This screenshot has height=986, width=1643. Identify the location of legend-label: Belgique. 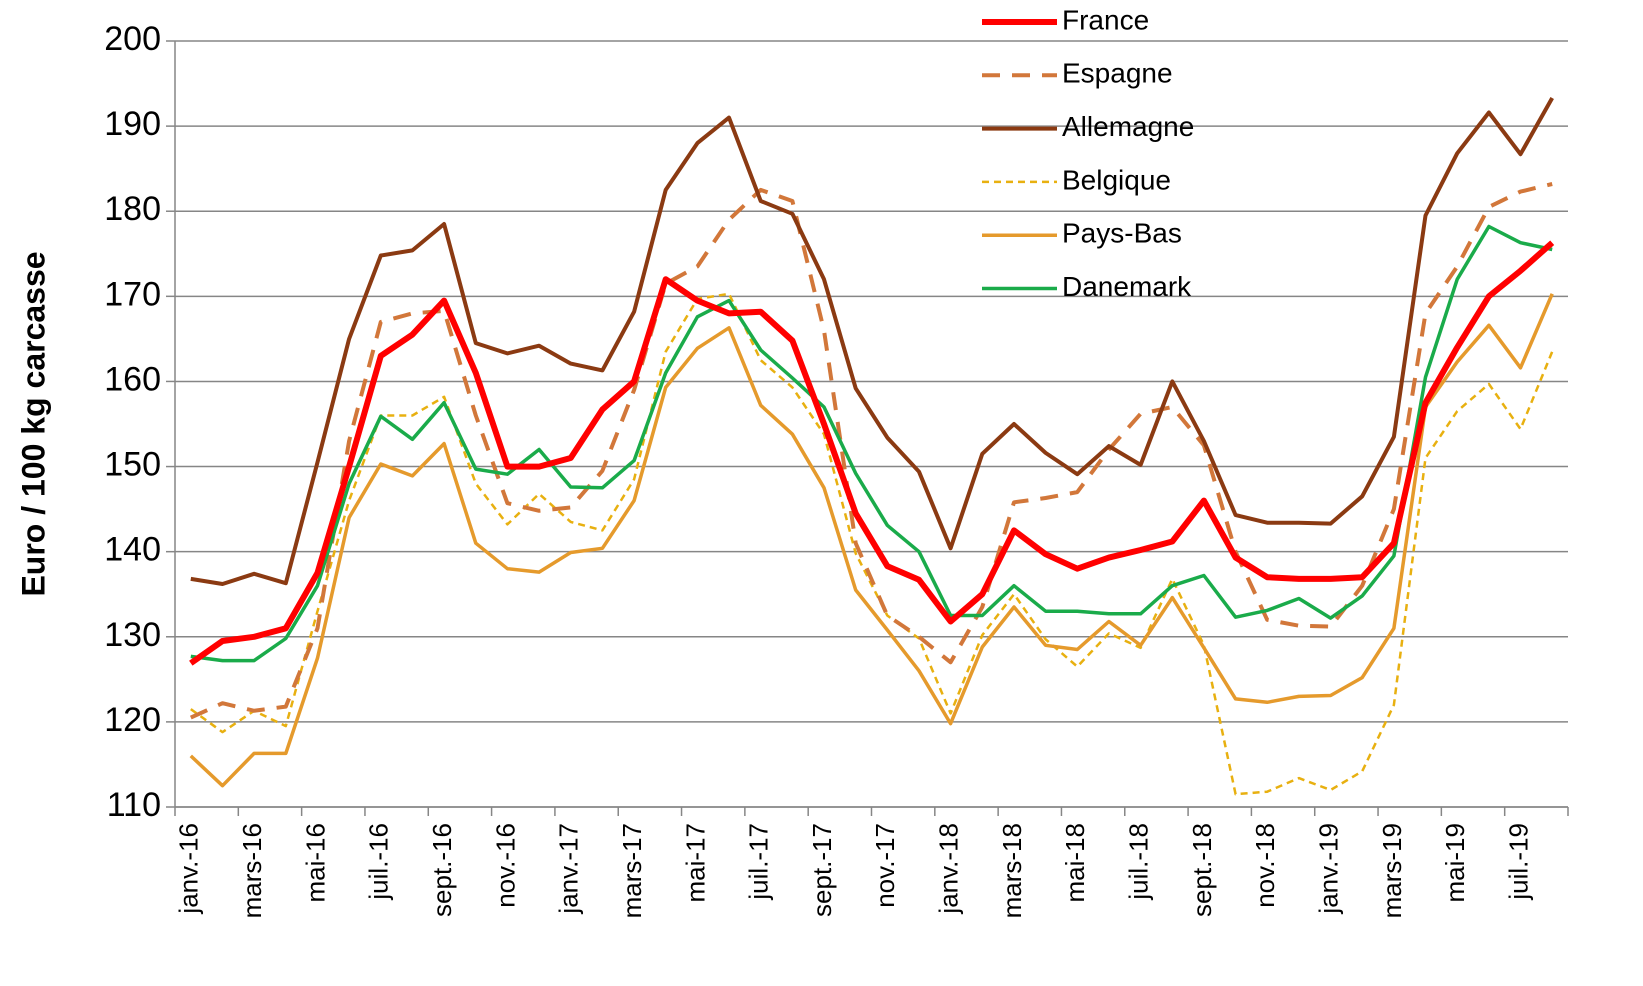
(1116, 179).